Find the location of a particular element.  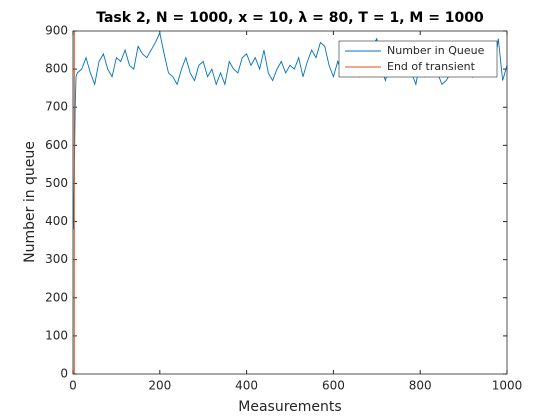

x-tick-label: 600 is located at coordinates (333, 386).